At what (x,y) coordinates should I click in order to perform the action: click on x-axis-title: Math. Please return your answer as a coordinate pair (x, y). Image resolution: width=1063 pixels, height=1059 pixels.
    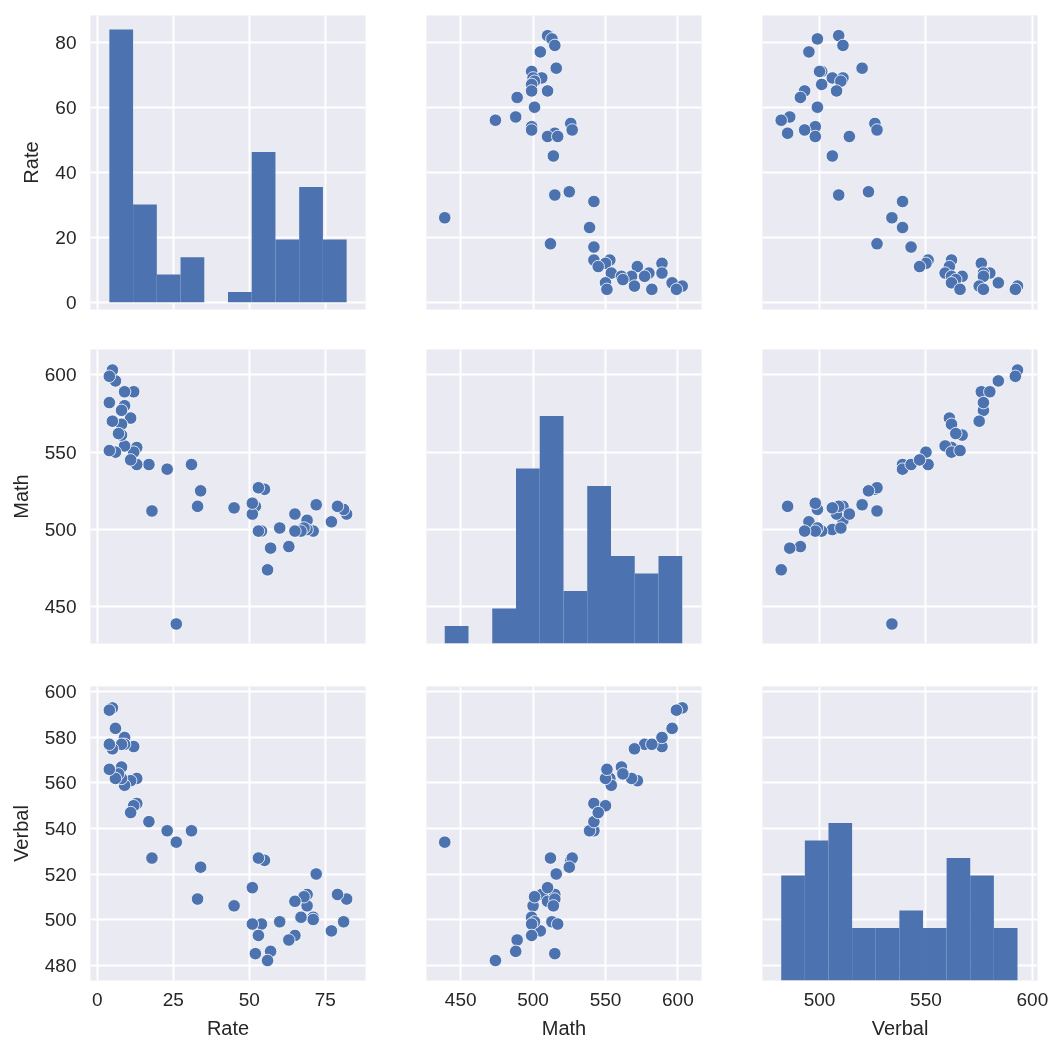
    Looking at the image, I should click on (564, 1027).